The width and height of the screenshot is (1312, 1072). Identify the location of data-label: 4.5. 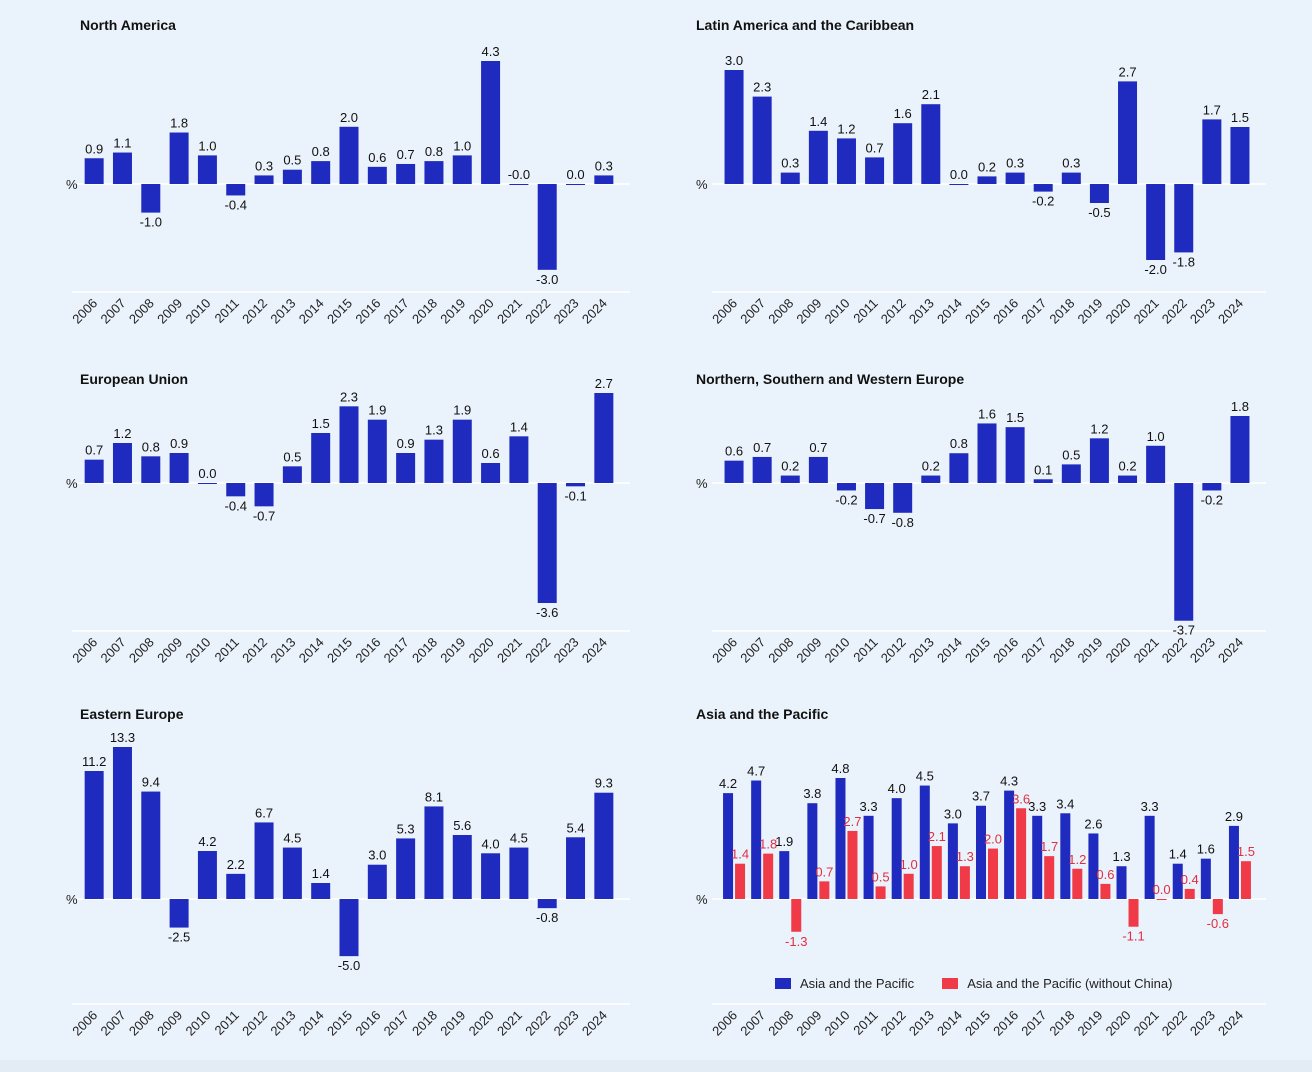
(519, 838).